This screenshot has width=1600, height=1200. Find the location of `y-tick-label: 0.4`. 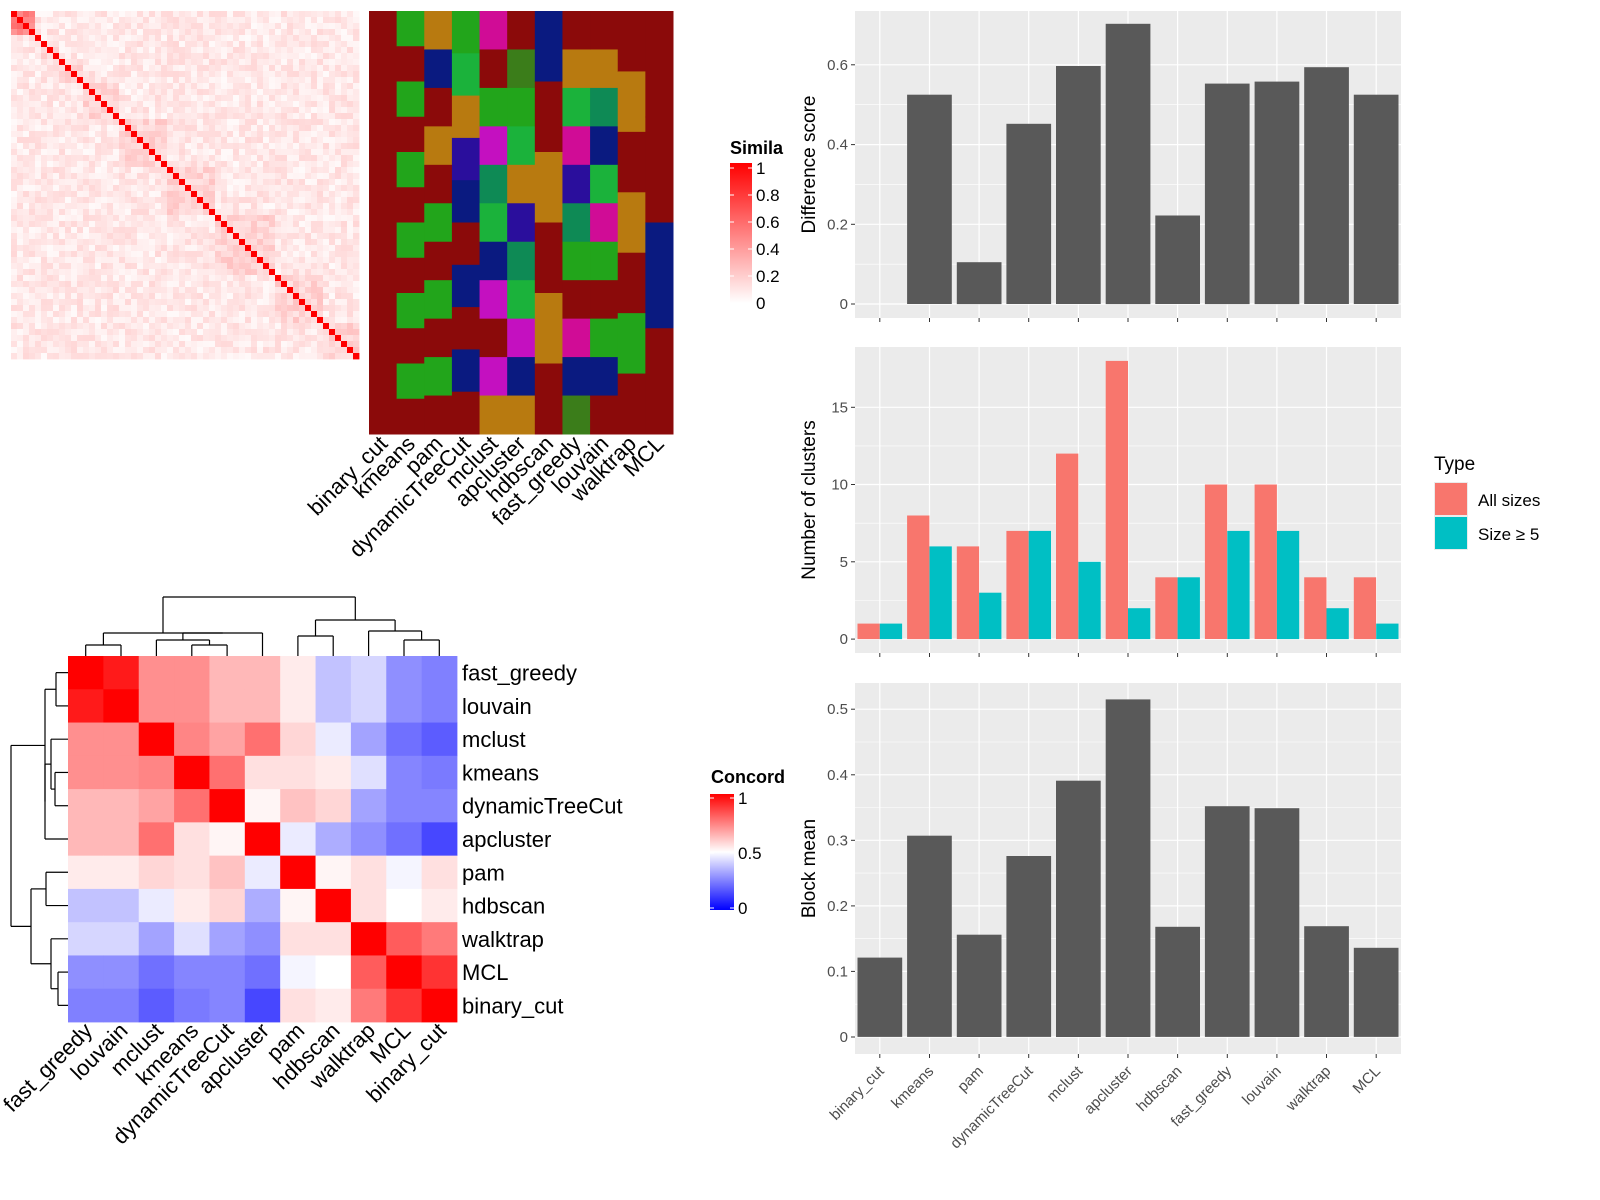

y-tick-label: 0.4 is located at coordinates (837, 775).